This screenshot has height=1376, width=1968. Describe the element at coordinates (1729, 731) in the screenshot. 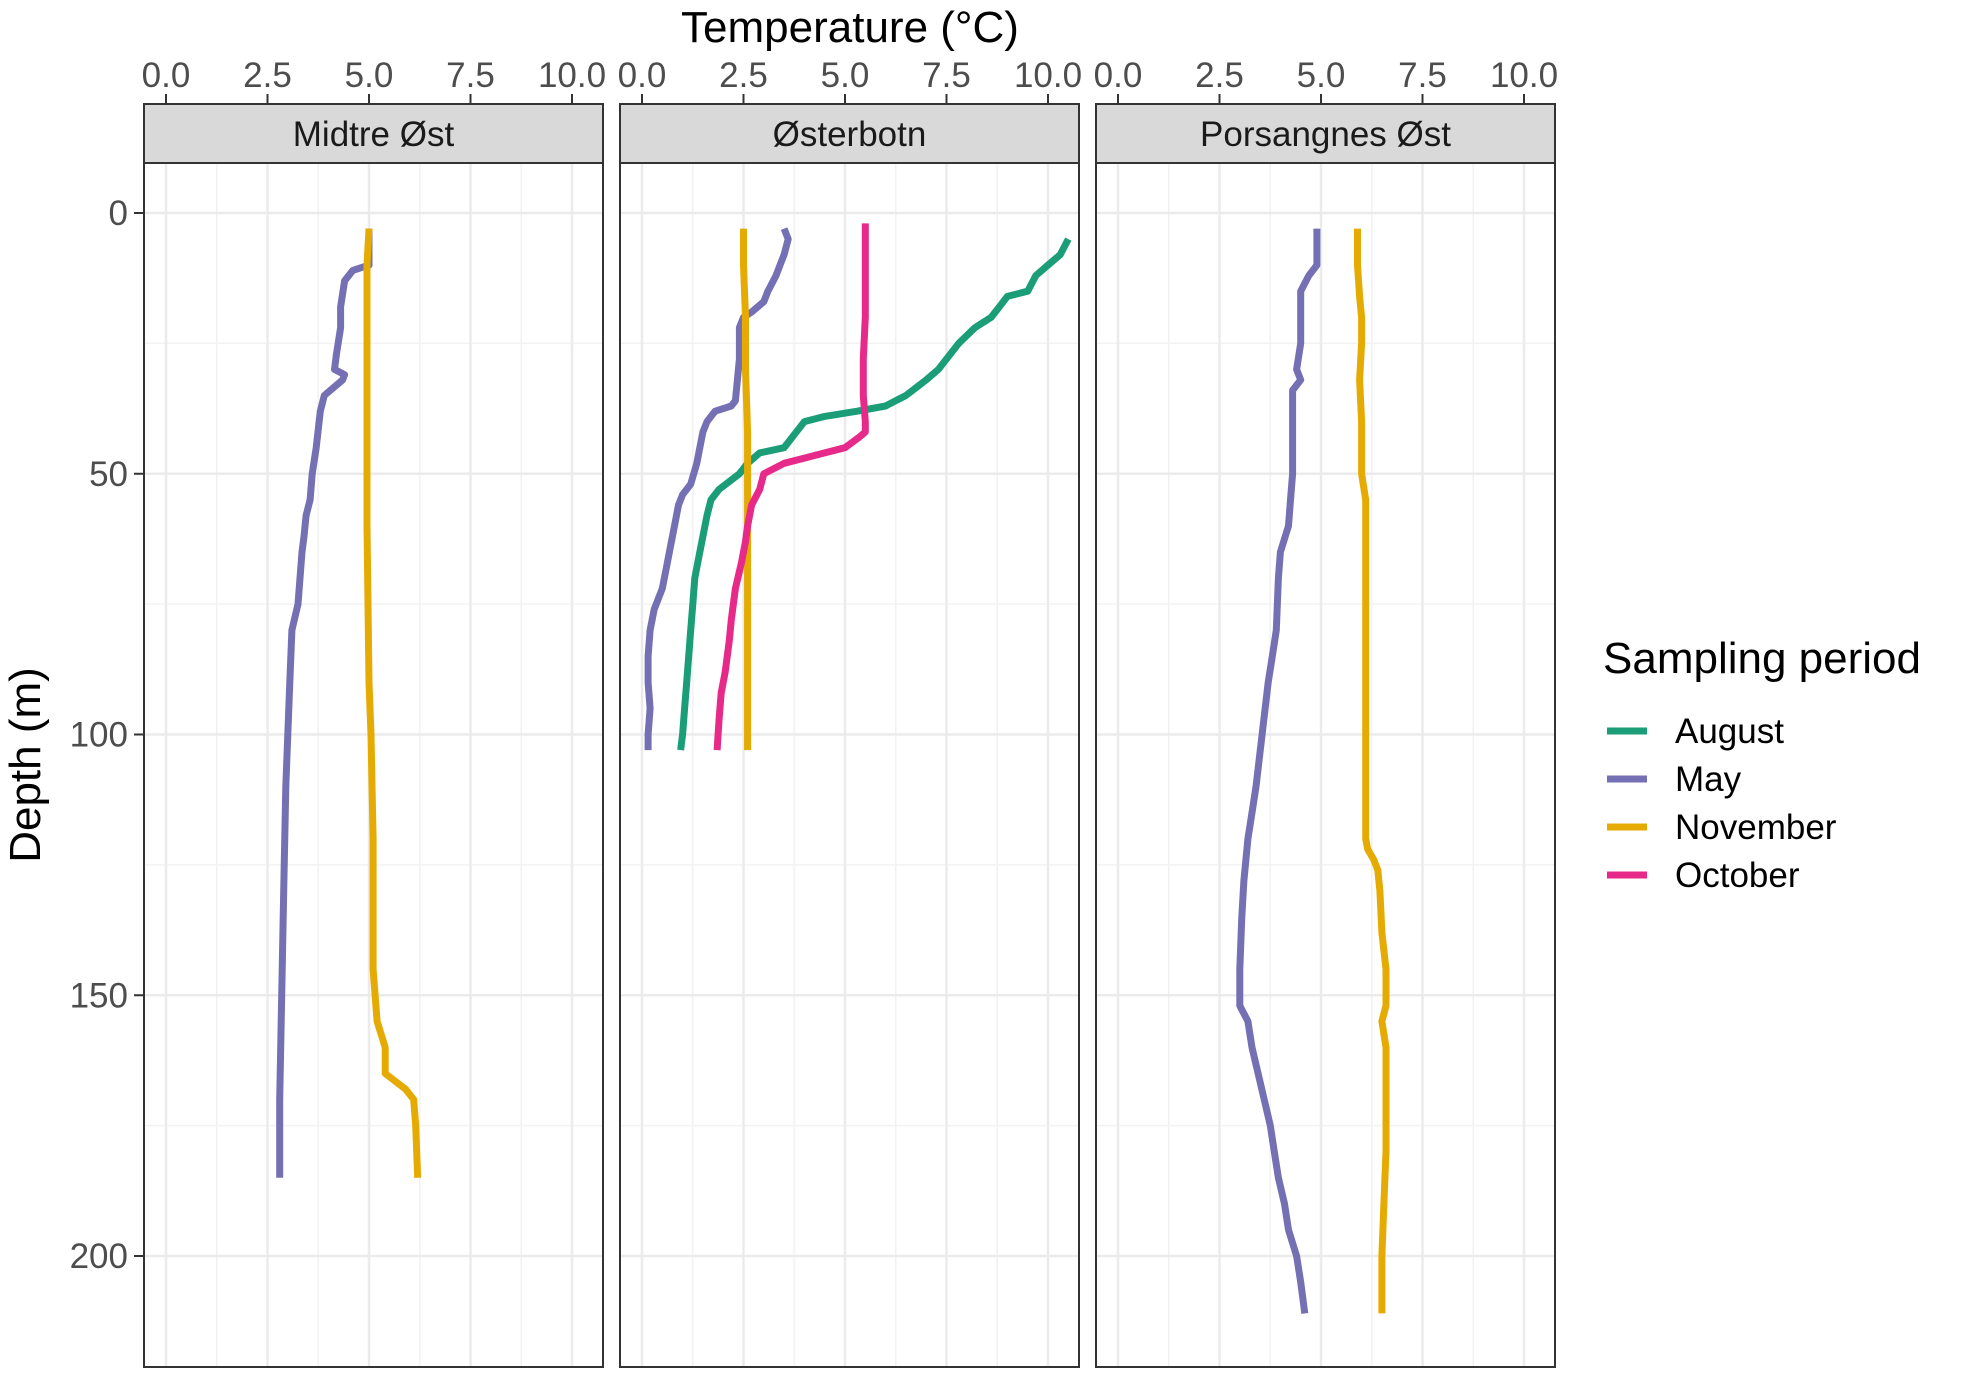

I see `legend-label: August` at that location.